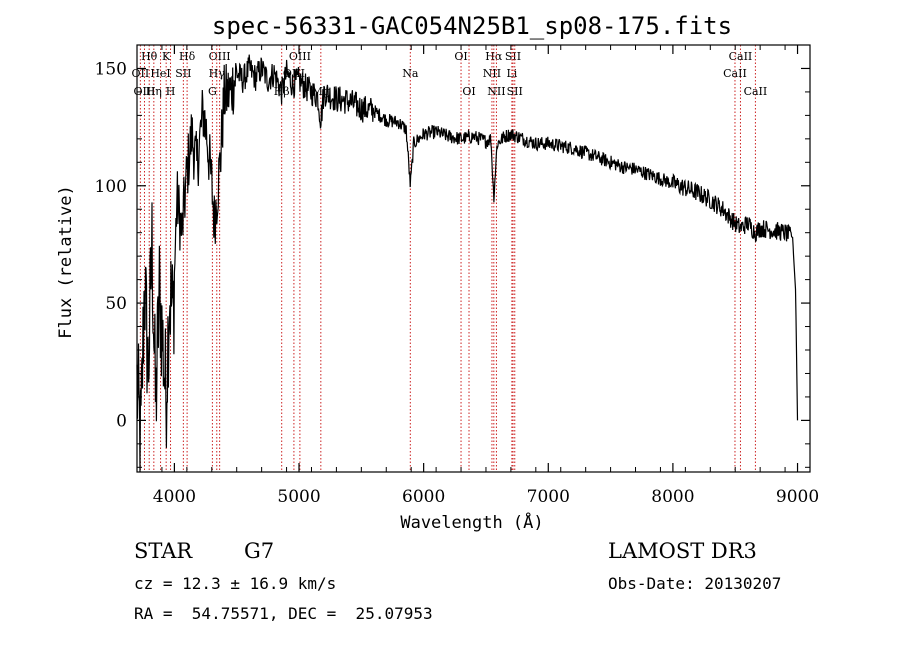 This screenshot has width=900, height=649. Describe the element at coordinates (410, 73) in the screenshot. I see `spectral-line-label: Na` at that location.